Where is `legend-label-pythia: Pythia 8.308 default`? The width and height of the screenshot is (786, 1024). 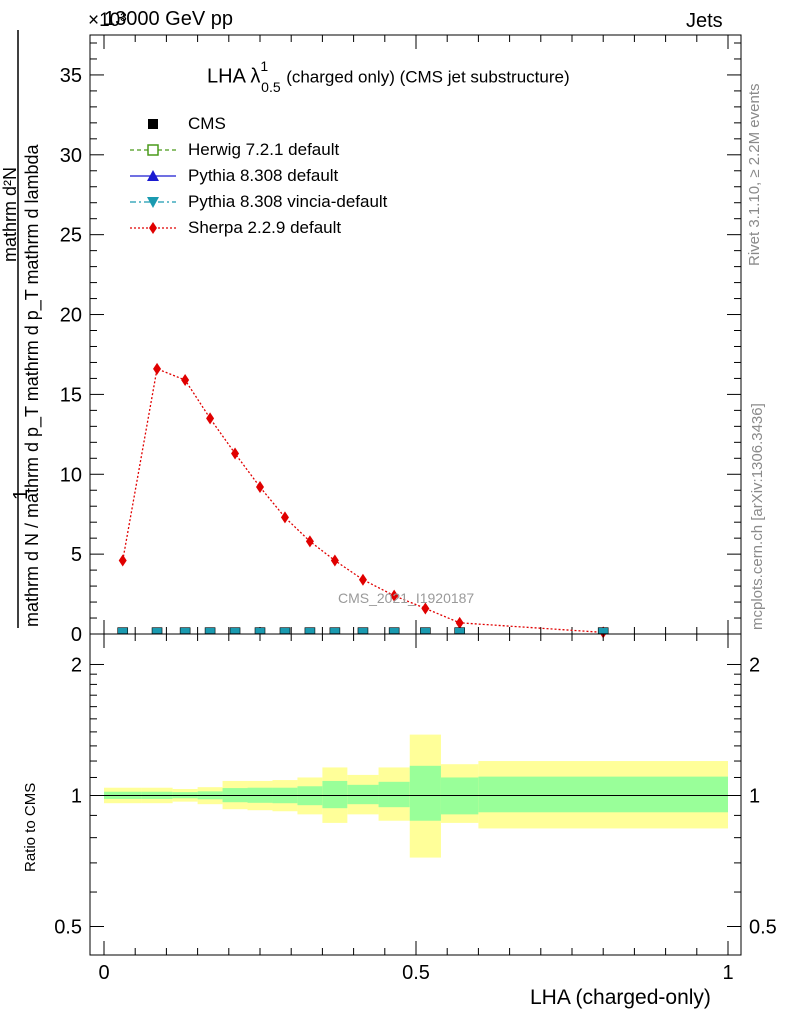 legend-label-pythia: Pythia 8.308 default is located at coordinates (263, 175).